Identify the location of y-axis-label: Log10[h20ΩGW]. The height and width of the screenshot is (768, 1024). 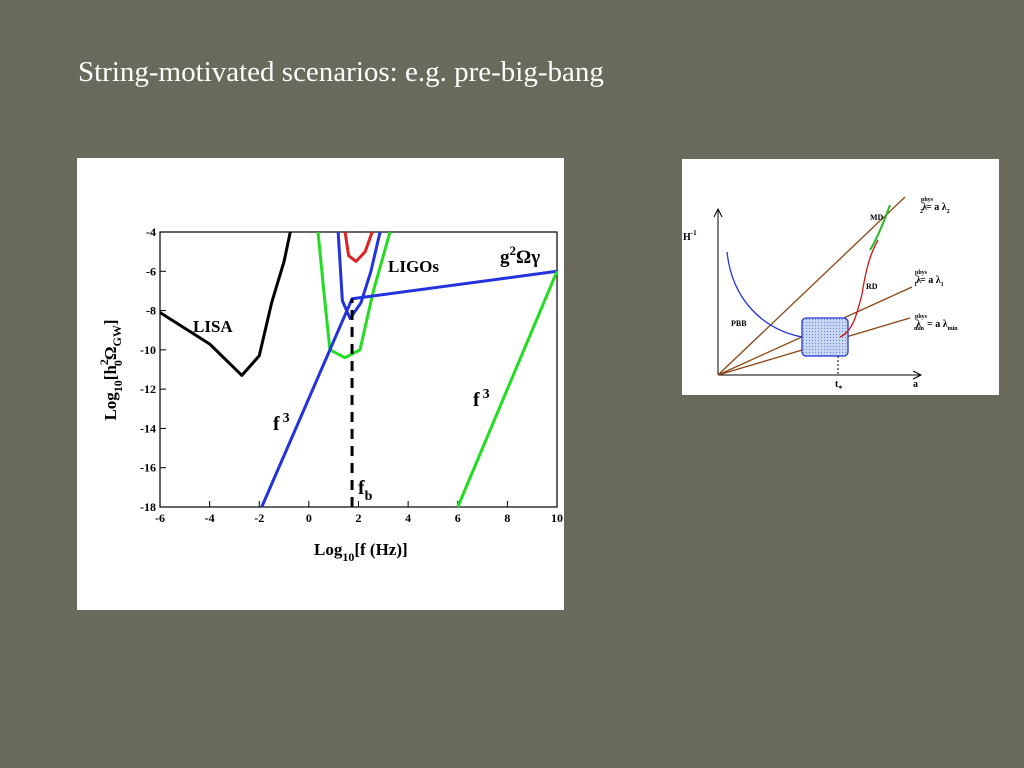
(111, 369).